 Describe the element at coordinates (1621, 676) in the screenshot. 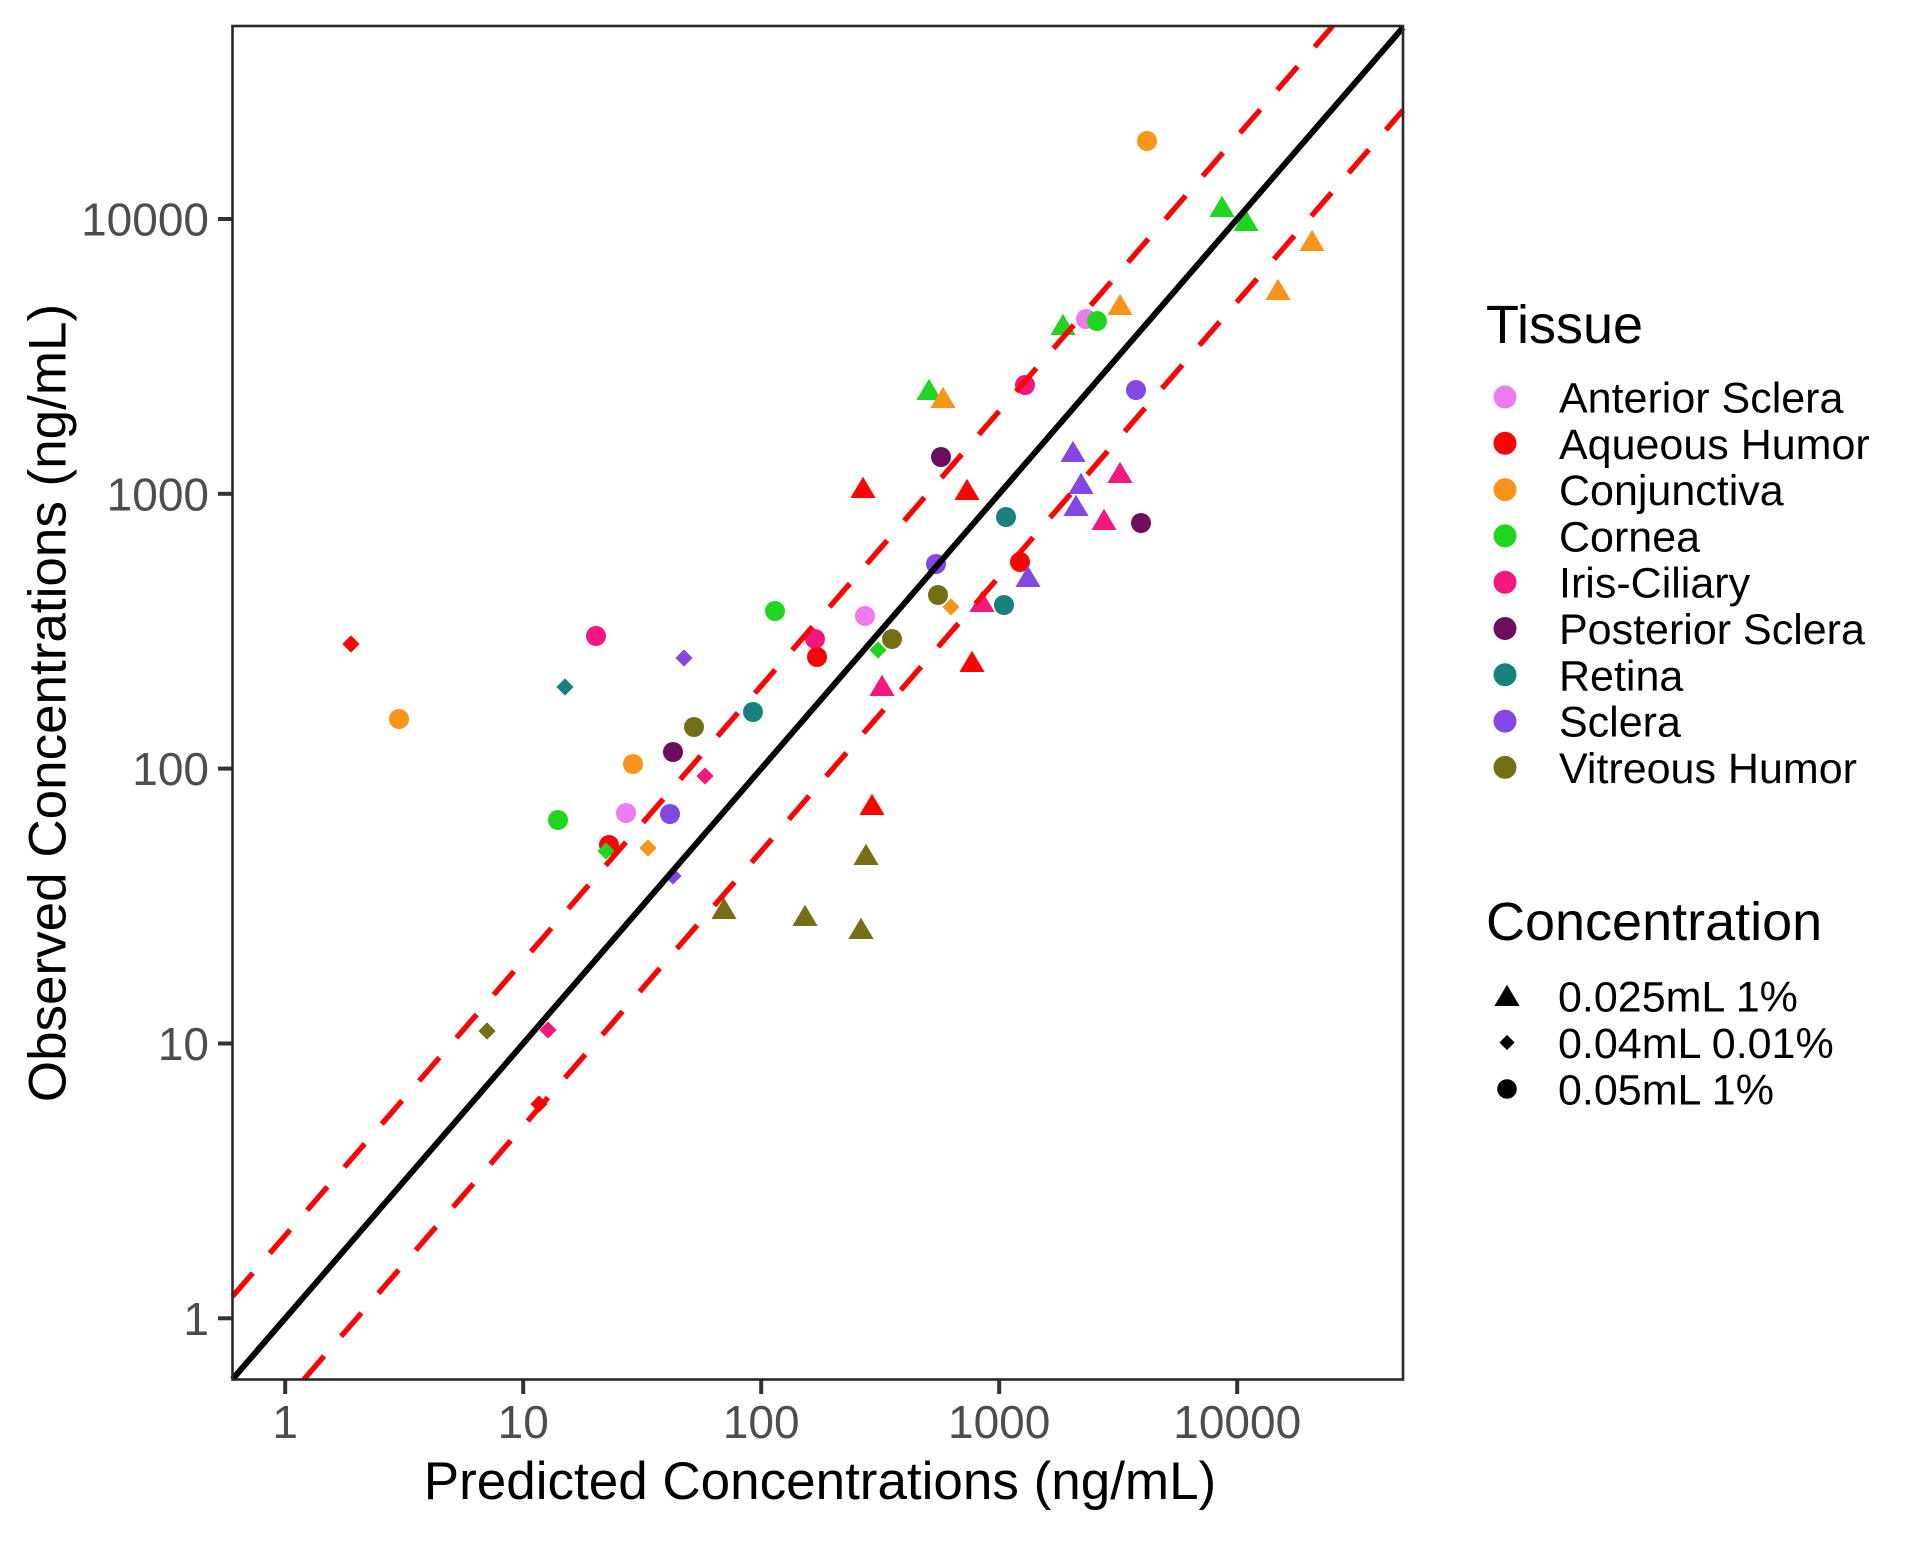

I see `svg-text: Retina` at that location.